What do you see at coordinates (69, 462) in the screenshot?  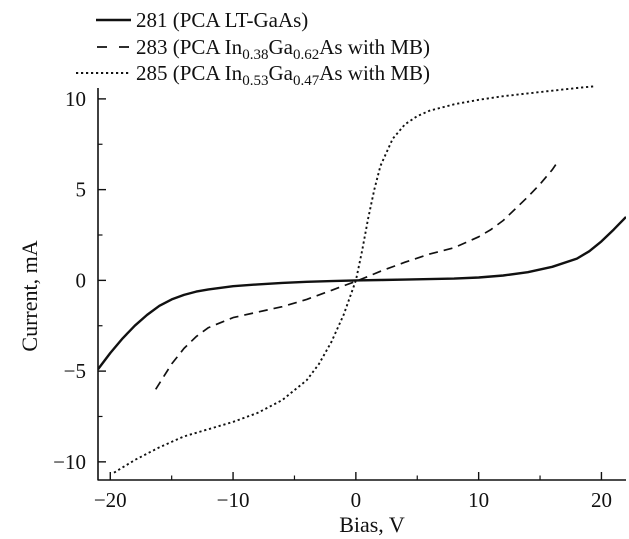 I see `y-tick-label: −10` at bounding box center [69, 462].